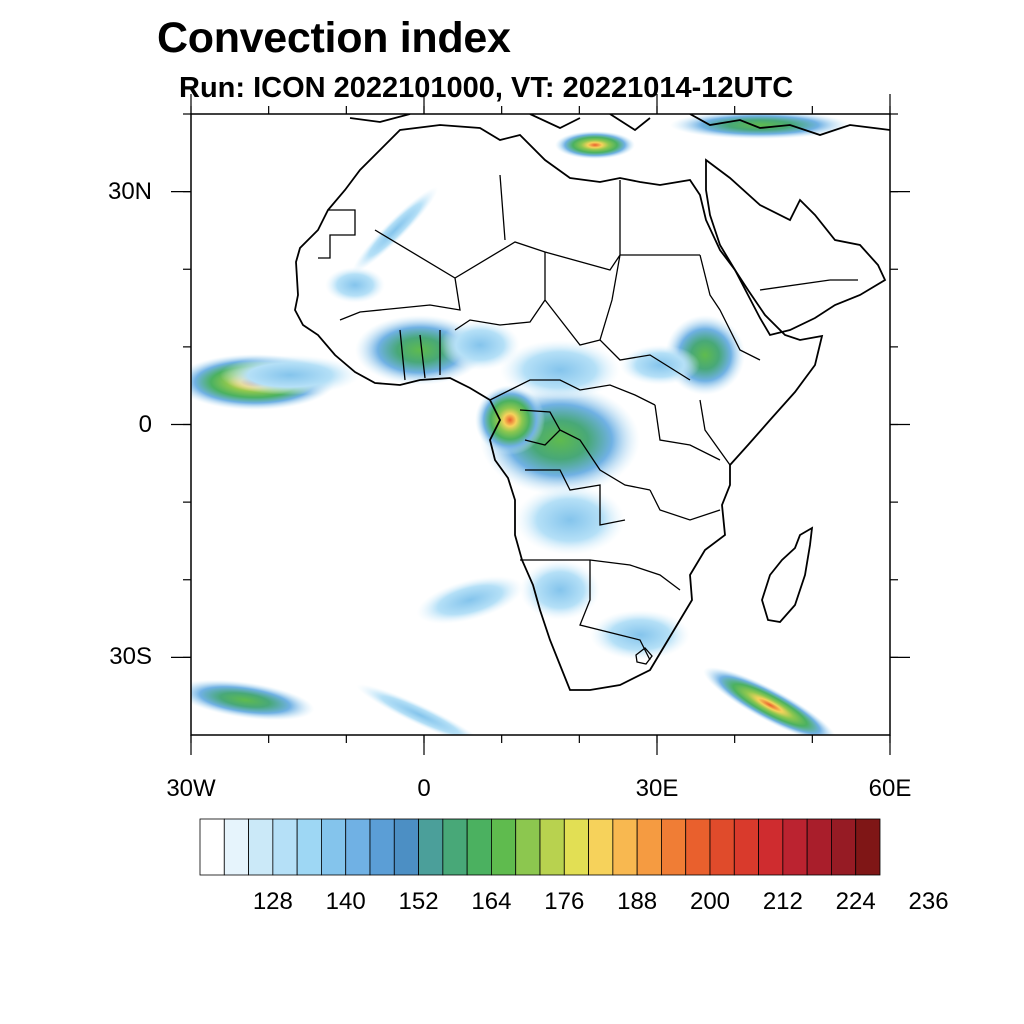  I want to click on convection-mediterranean, so click(595, 145).